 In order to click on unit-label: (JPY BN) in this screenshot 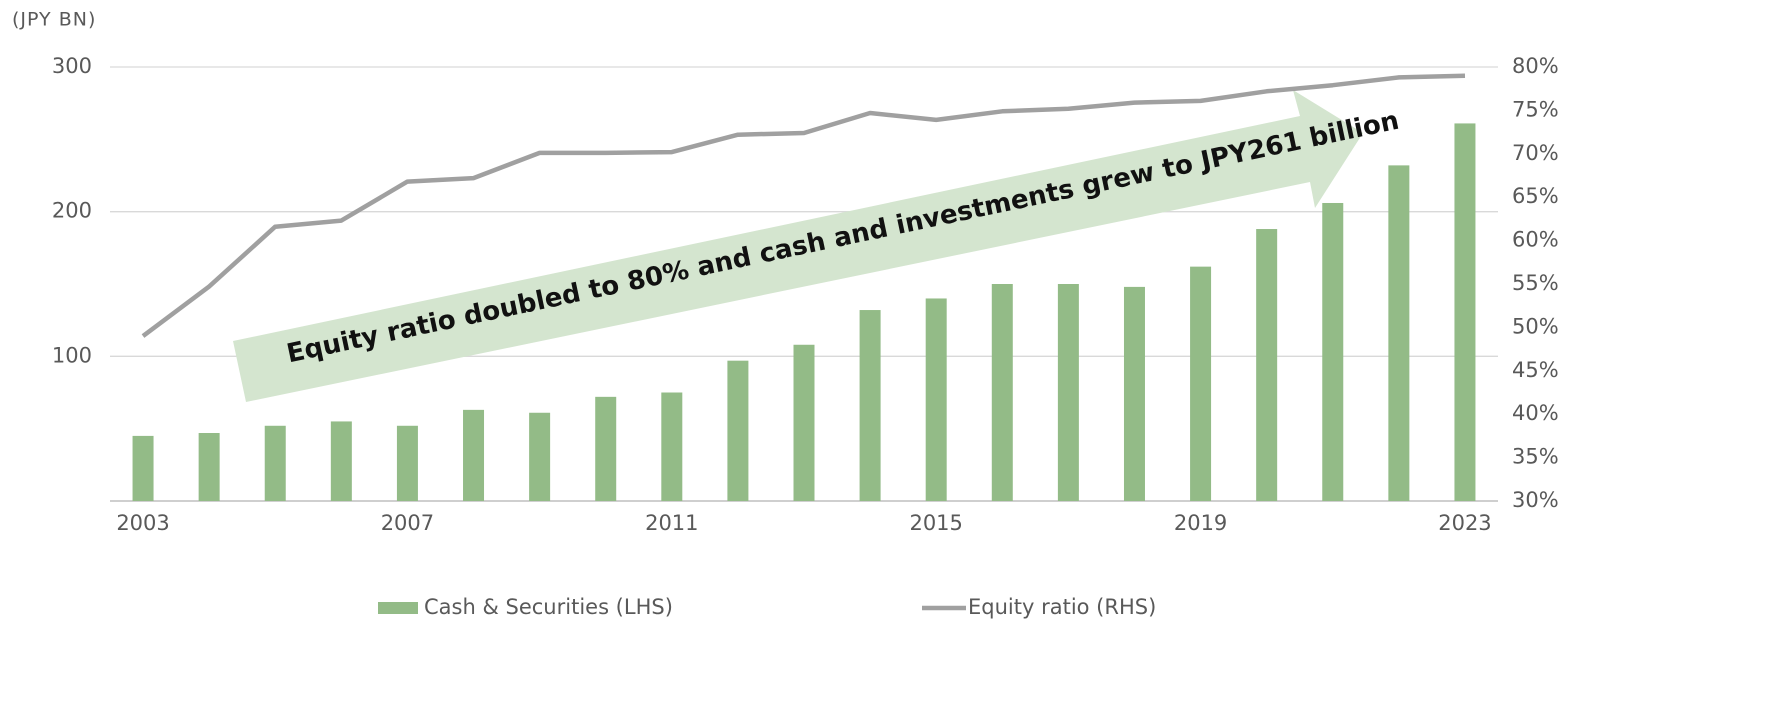, I will do `click(54, 20)`.